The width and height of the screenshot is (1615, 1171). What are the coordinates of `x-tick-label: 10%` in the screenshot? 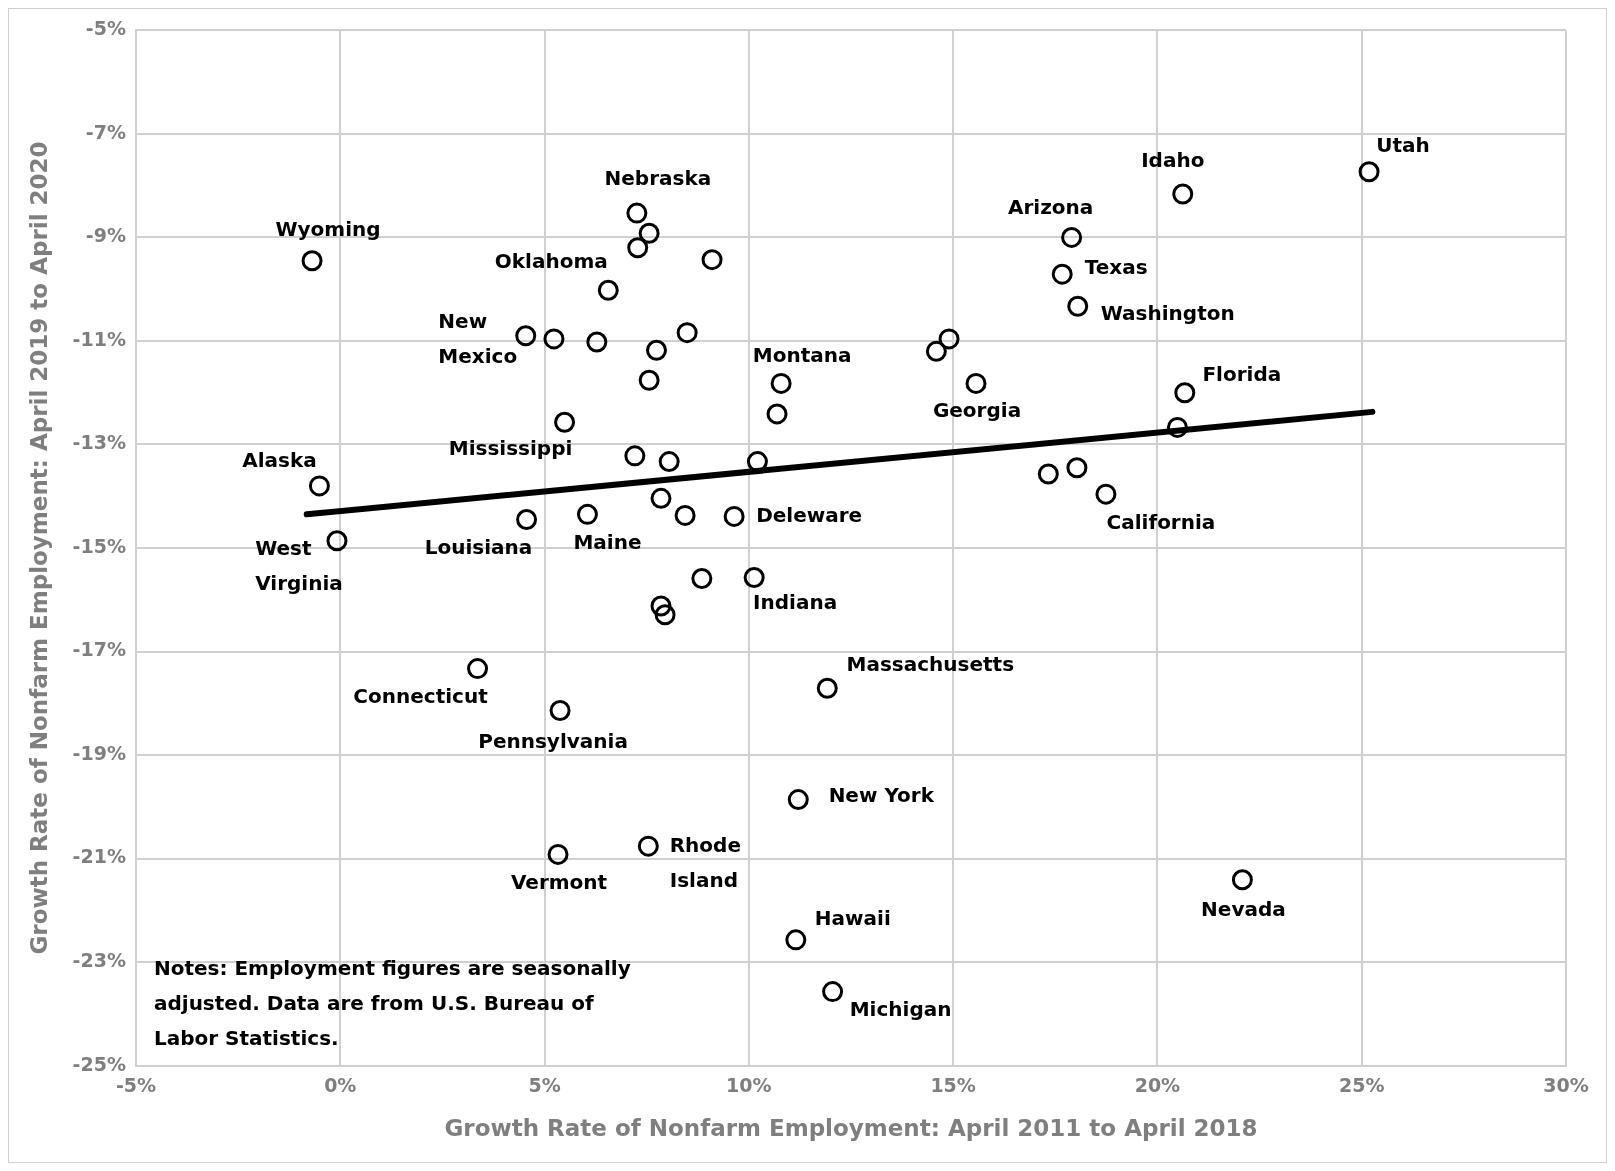 It's located at (749, 1084).